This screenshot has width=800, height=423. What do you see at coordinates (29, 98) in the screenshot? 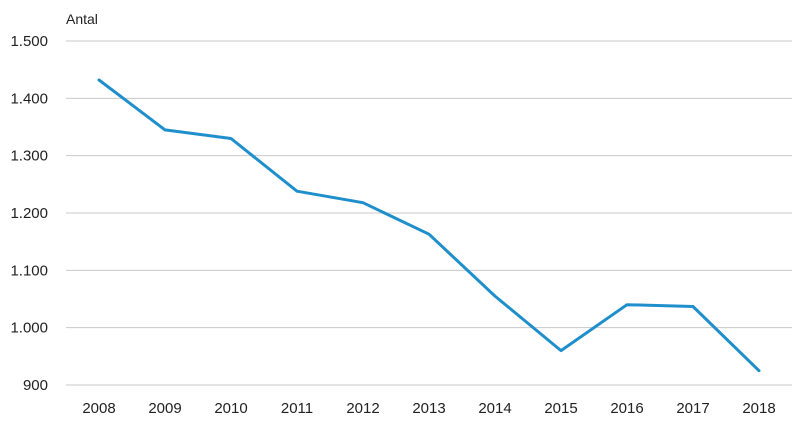
I see `y-tick-label: 1.400` at bounding box center [29, 98].